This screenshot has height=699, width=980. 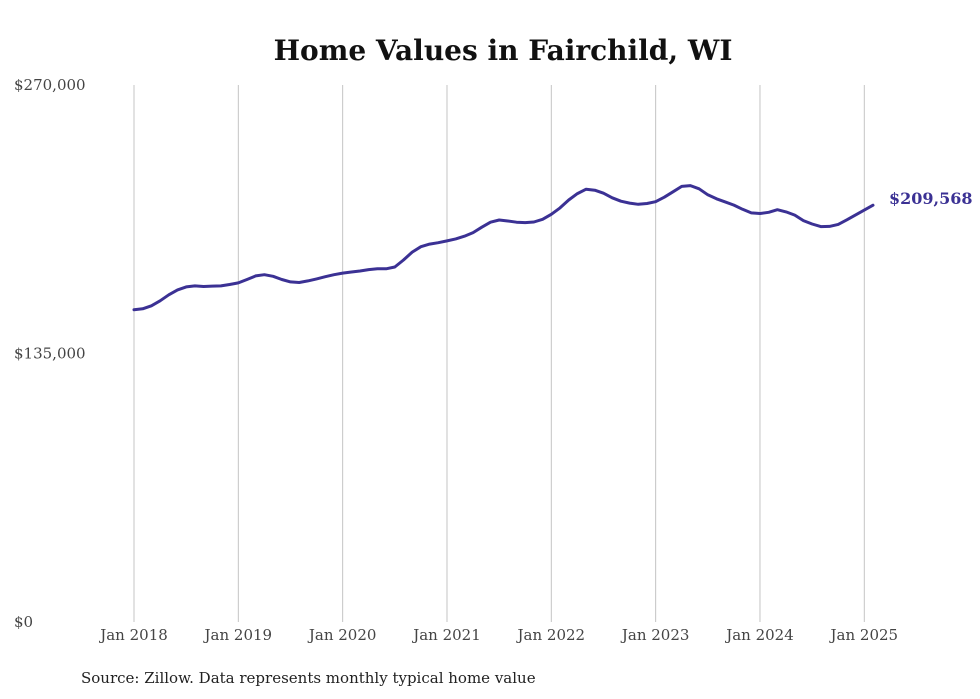 I want to click on y-tick-label-0: $0, so click(x=23, y=622).